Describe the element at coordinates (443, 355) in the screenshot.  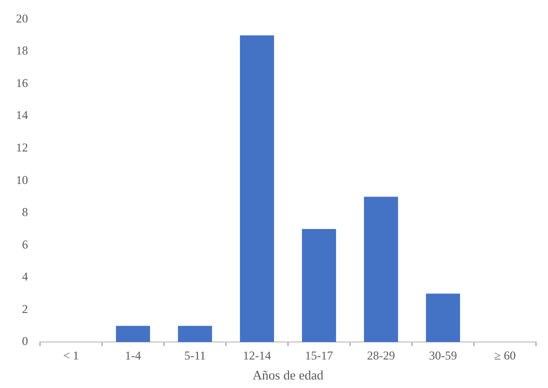
I see `x-tick-label: 30-59` at that location.